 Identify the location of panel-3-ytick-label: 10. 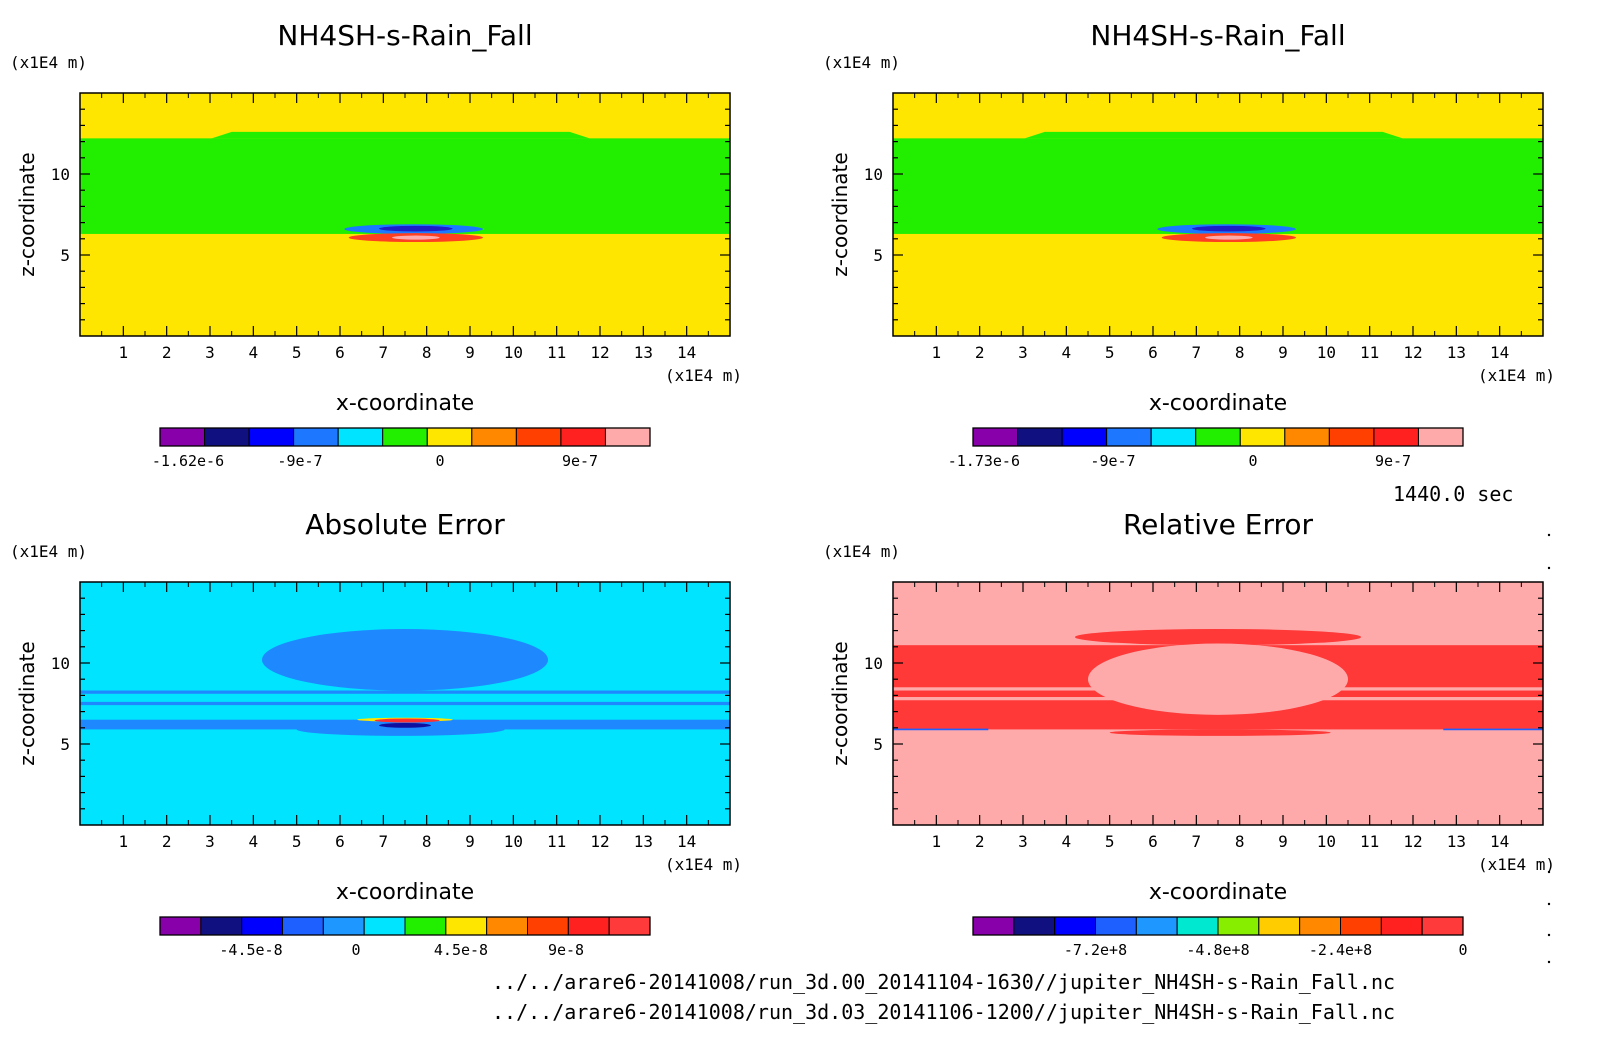
(60, 663).